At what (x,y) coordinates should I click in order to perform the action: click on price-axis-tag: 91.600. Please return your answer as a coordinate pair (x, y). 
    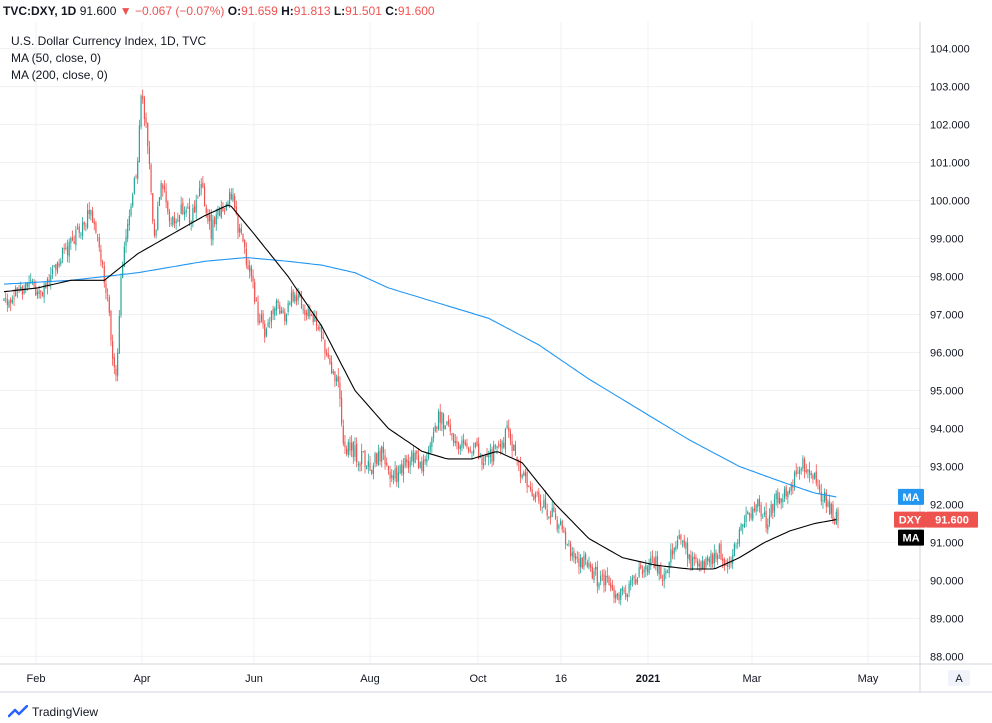
    Looking at the image, I should click on (952, 519).